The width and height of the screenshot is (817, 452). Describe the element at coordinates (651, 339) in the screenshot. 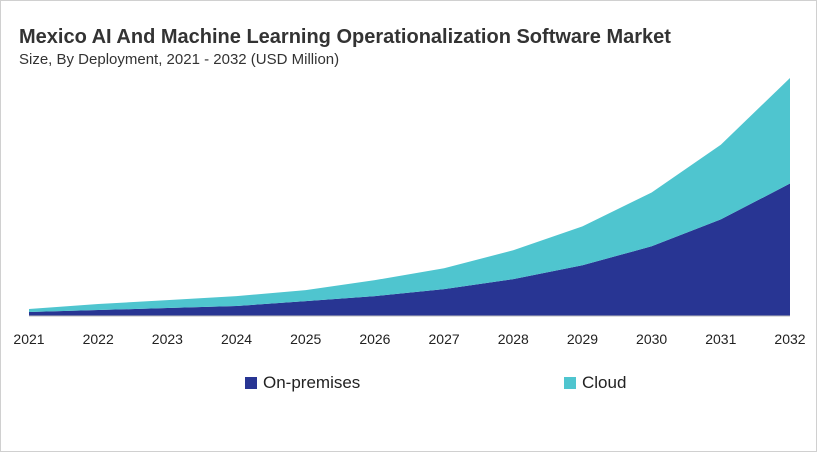

I see `x-tick-label: 2030` at that location.